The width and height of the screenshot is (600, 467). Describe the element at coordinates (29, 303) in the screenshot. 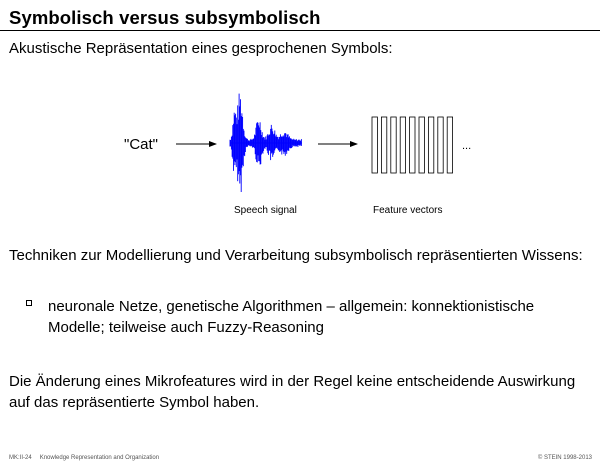

I see `bullet-marker` at that location.